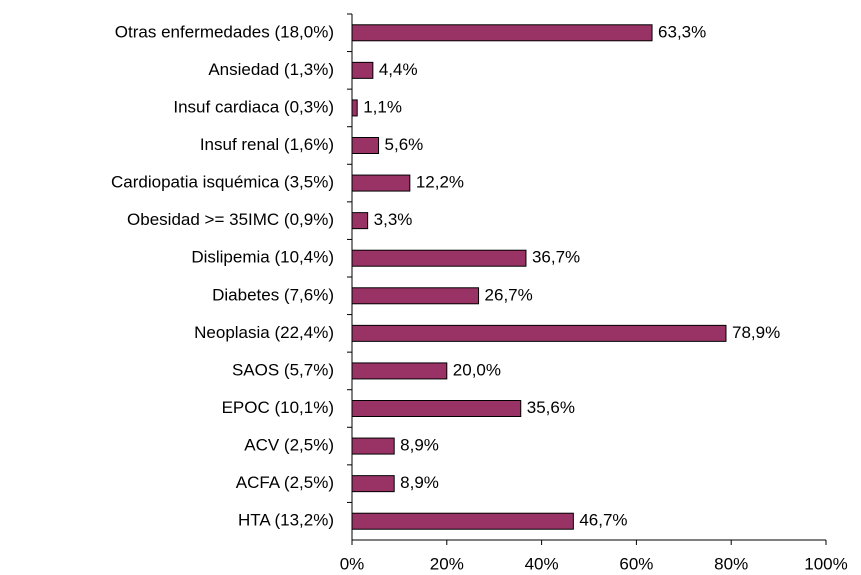 Image resolution: width=861 pixels, height=575 pixels. I want to click on data-label: 4,4%, so click(398, 69).